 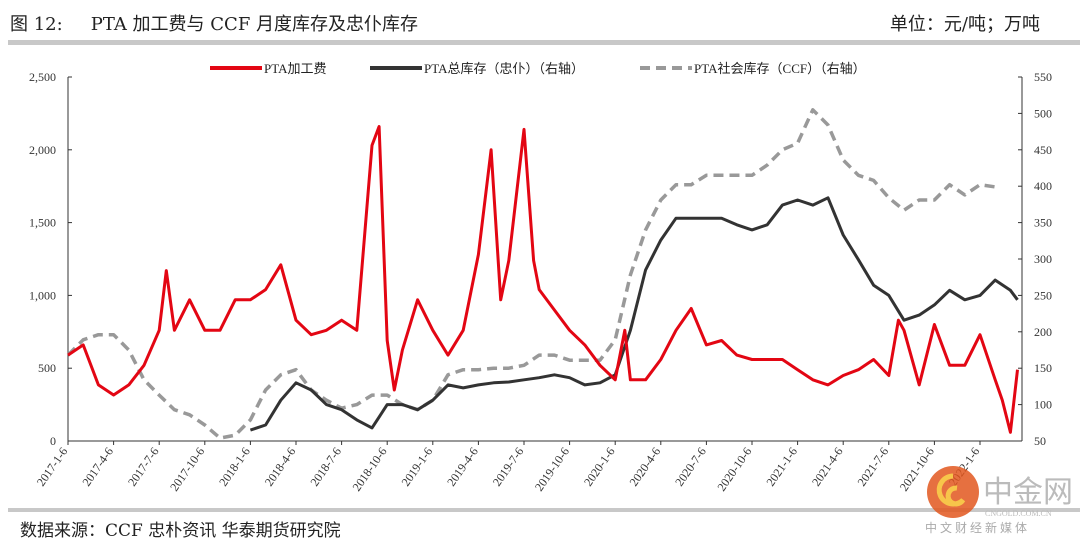 I want to click on x-tick-label: 2018-10-6, so click(x=370, y=469).